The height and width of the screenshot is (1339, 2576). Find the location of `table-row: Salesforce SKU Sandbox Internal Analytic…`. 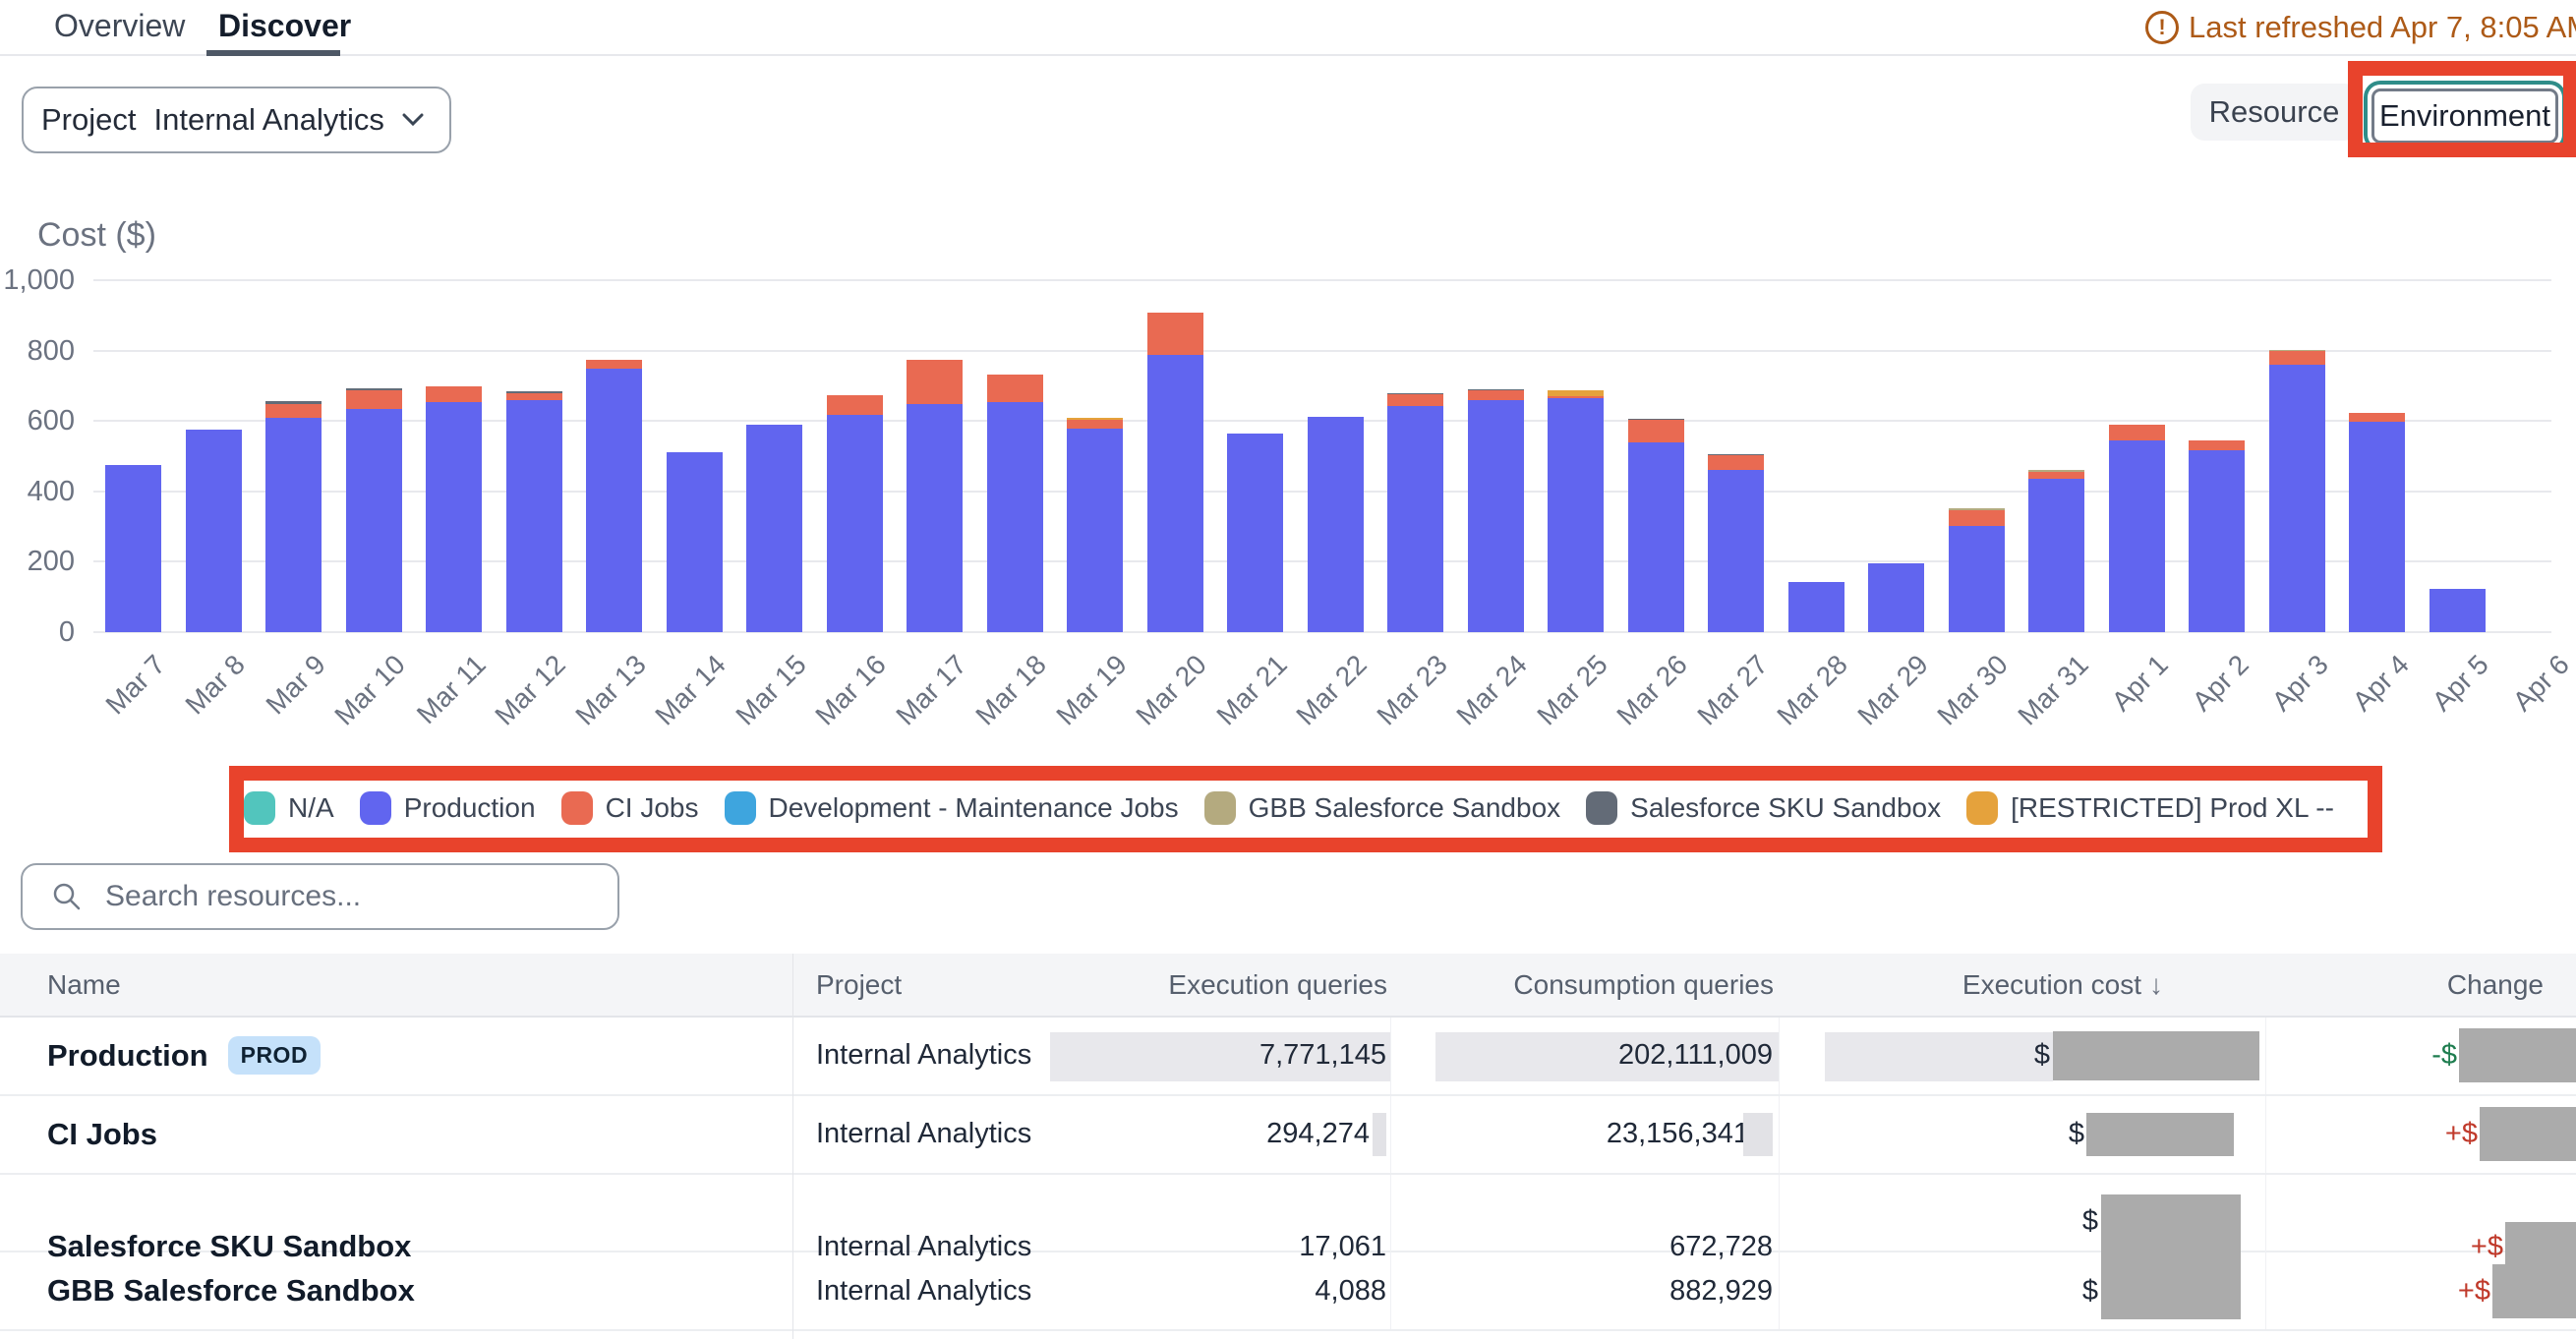

table-row: Salesforce SKU Sandbox Internal Analytic… is located at coordinates (1288, 1246).